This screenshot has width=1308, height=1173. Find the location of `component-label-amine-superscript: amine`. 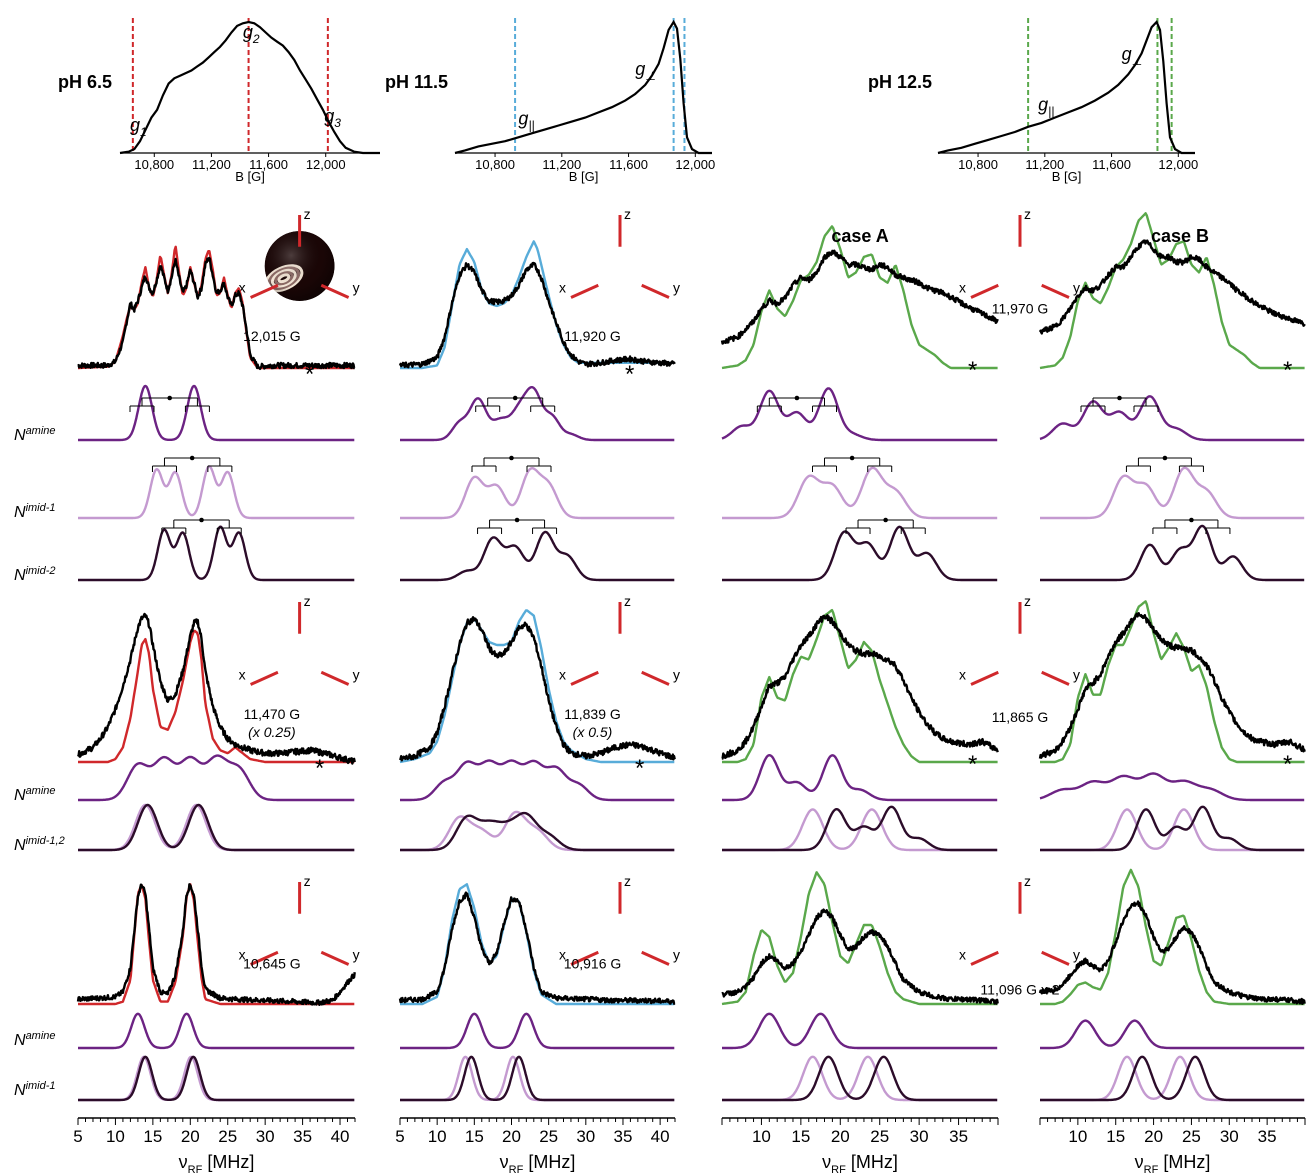

component-label-amine-superscript: amine is located at coordinates (41, 1036).